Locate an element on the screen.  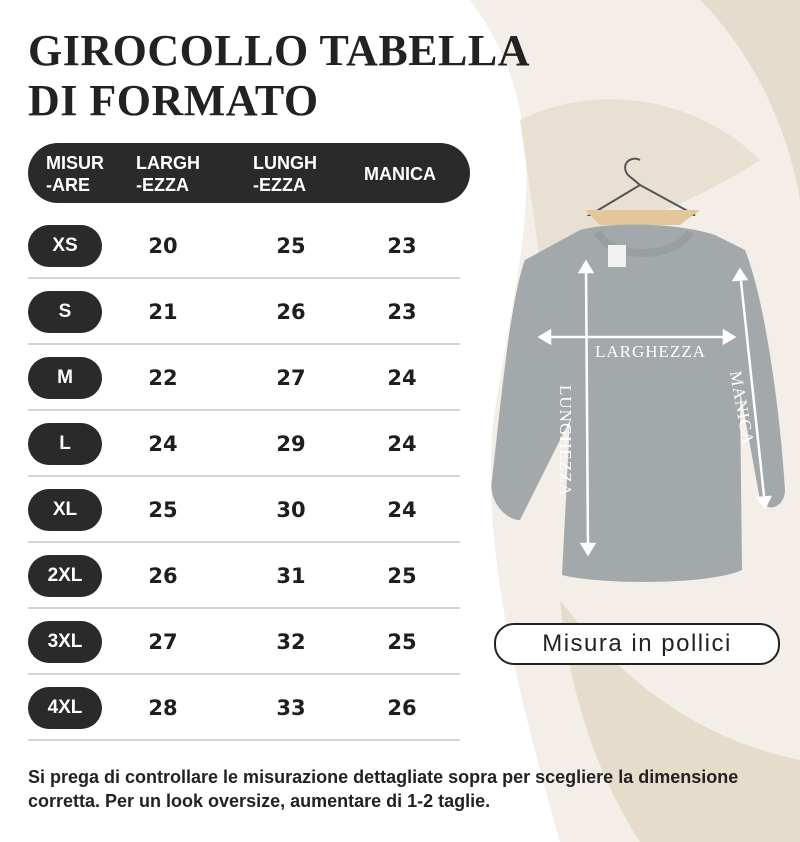
header-size: MISUR -ARE is located at coordinates (75, 174).